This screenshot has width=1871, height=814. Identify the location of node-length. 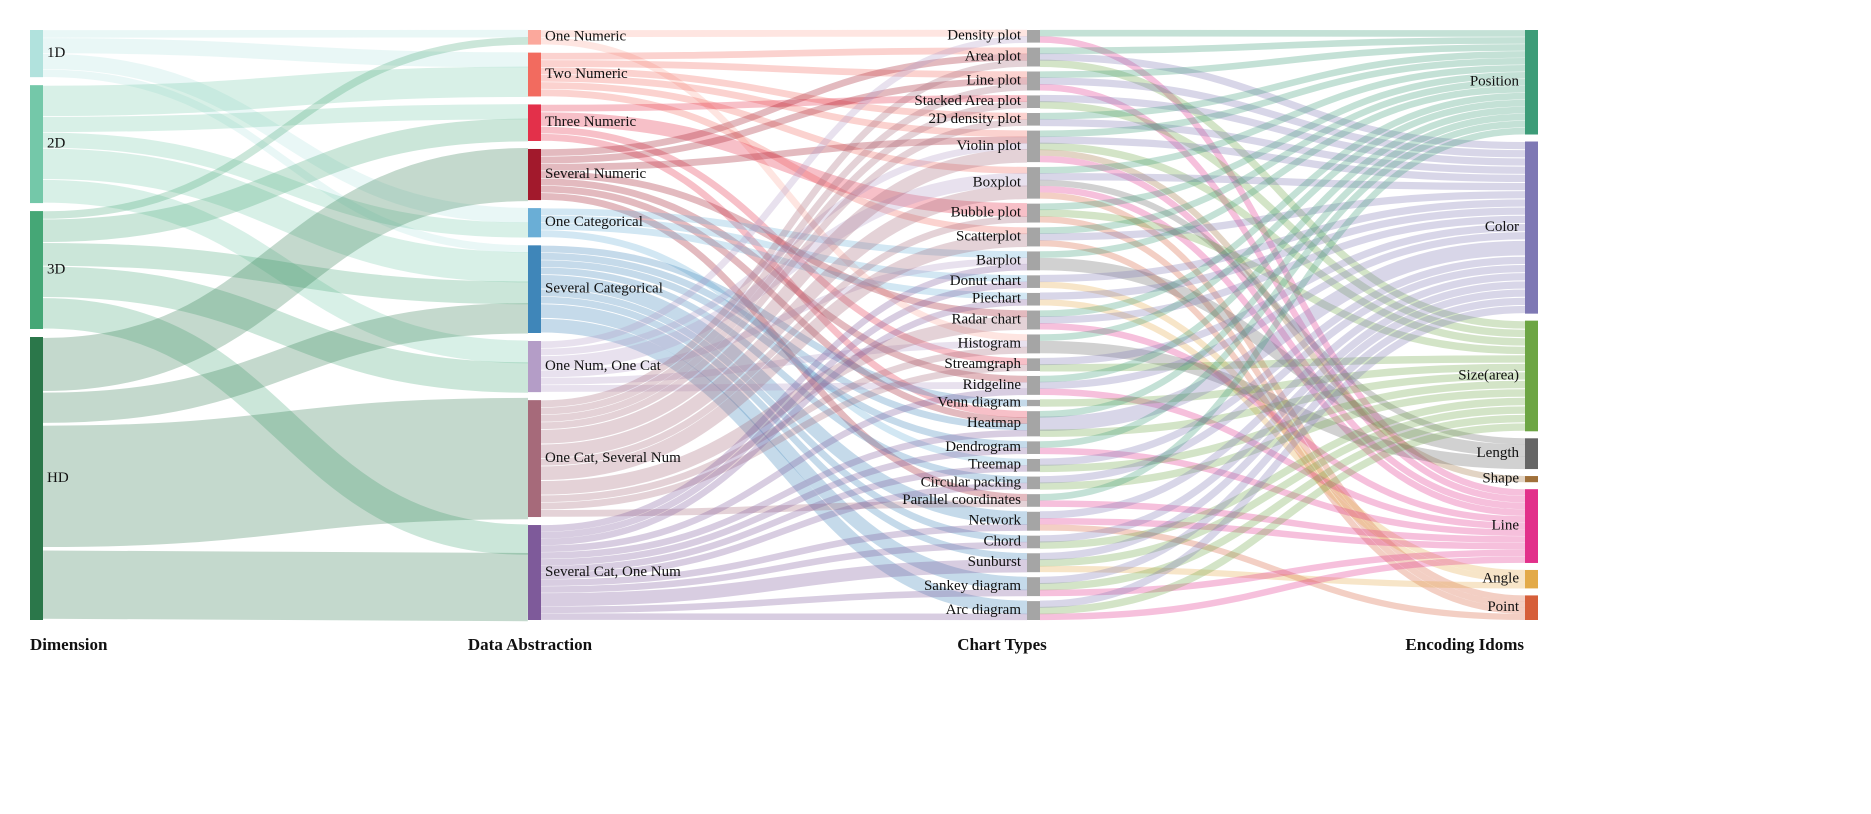
(1531, 454).